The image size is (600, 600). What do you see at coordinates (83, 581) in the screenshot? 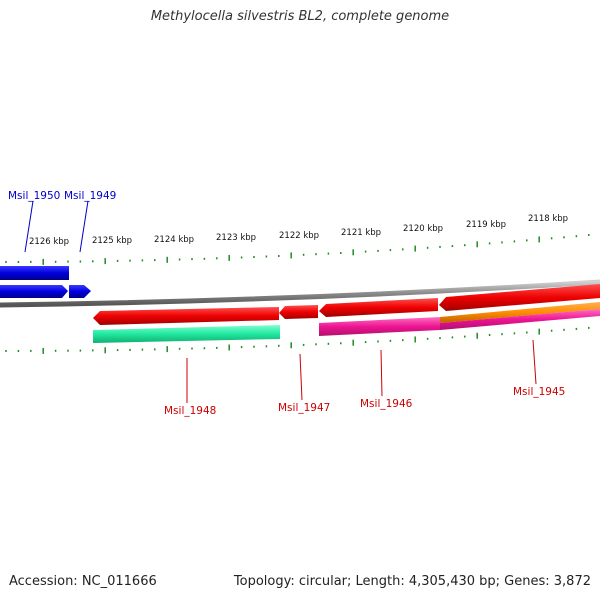
I see `accession-text: Accession: NC_011666` at bounding box center [83, 581].